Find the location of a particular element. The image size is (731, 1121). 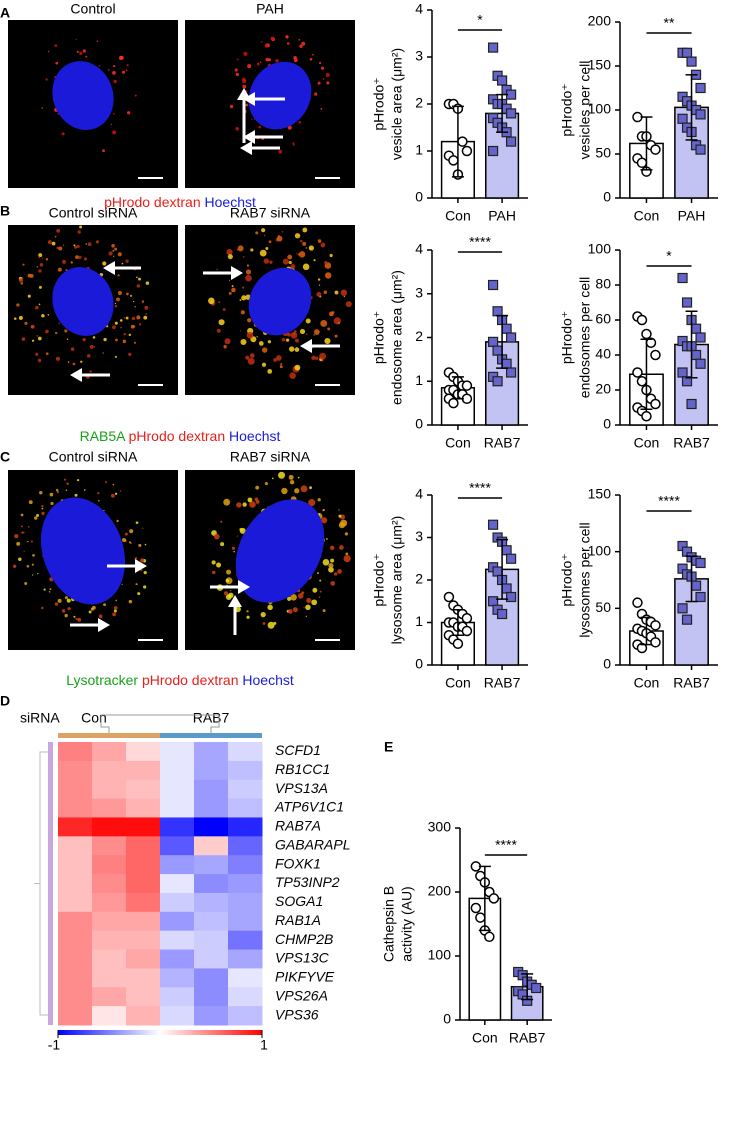

row-label: SCFD1 is located at coordinates (298, 750).